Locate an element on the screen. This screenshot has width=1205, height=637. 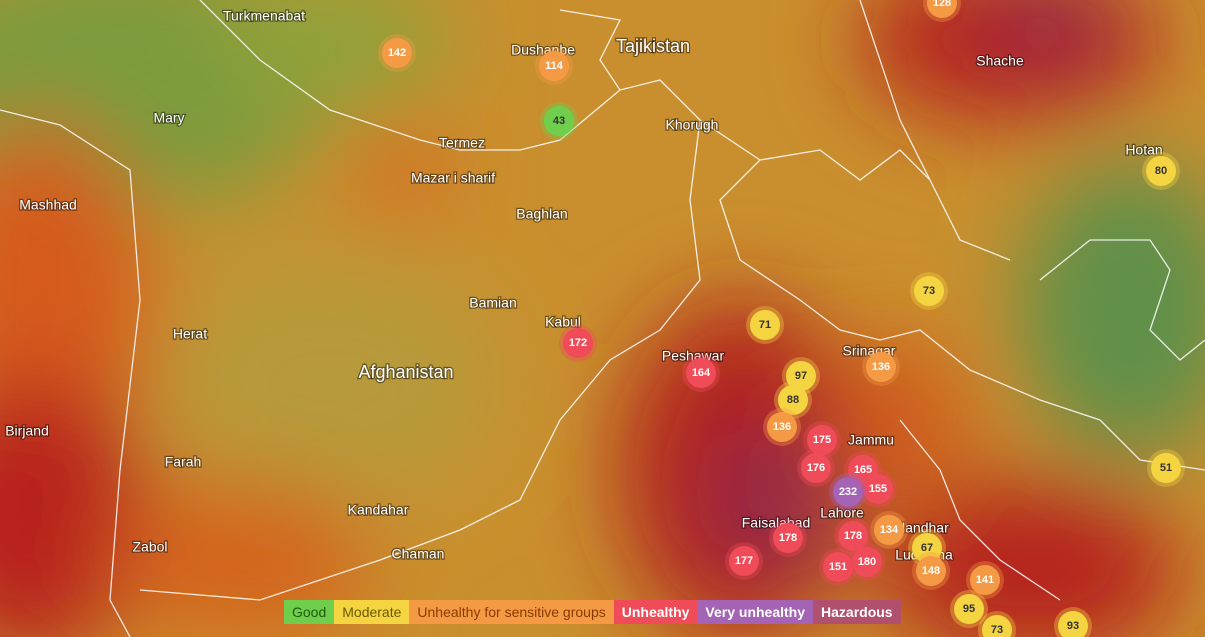
place-label: Mazar i sharif is located at coordinates (453, 178).